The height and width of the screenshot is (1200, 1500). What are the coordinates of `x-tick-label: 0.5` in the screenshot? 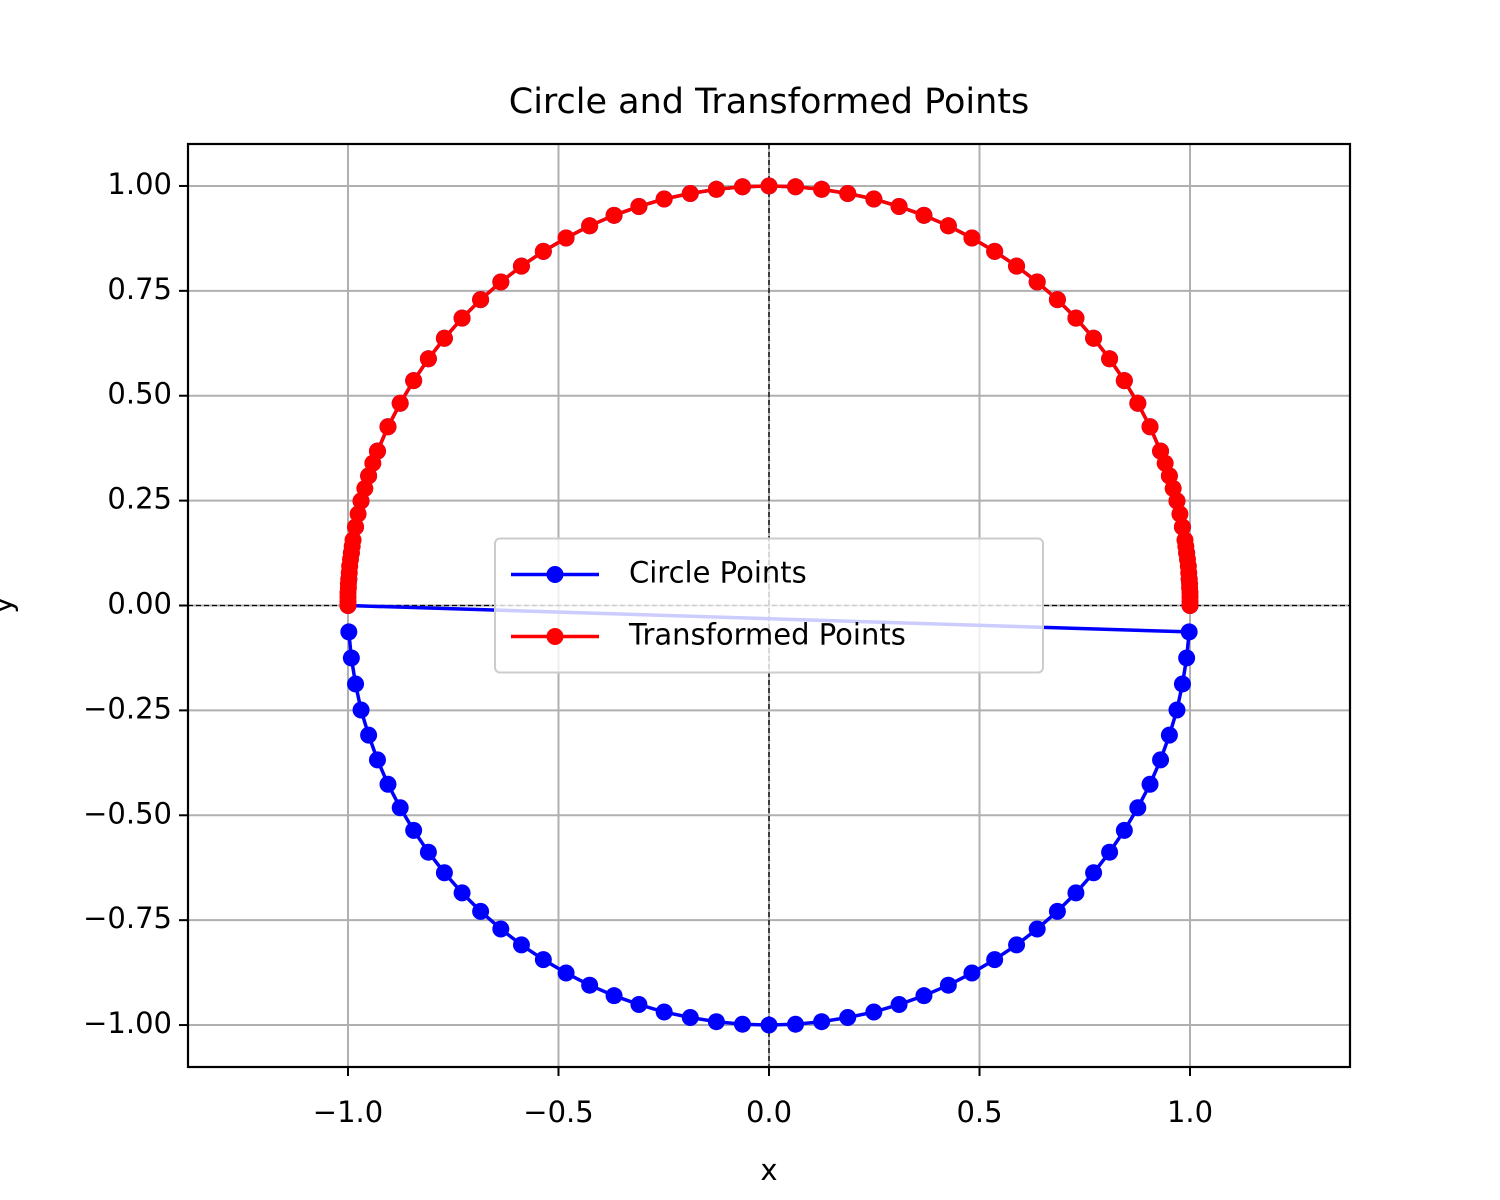 It's located at (979, 1112).